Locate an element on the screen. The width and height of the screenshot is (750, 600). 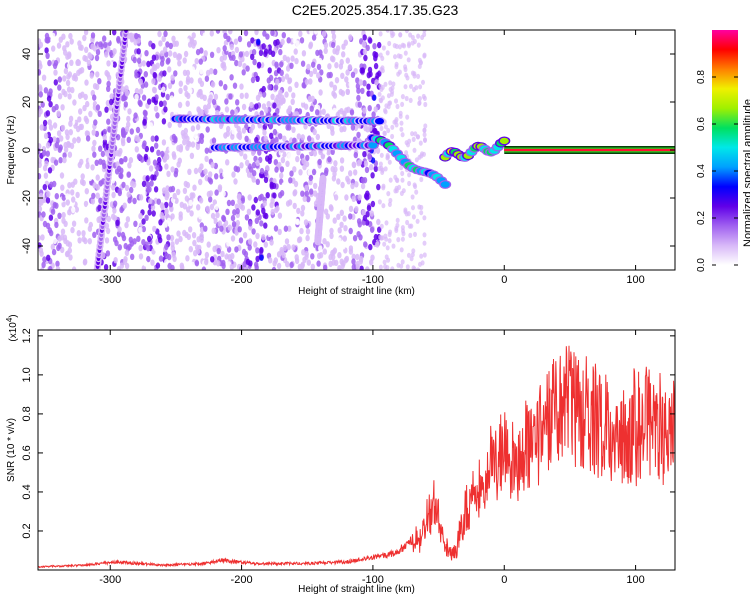
y-tick-label: -20 is located at coordinates (27, 198).